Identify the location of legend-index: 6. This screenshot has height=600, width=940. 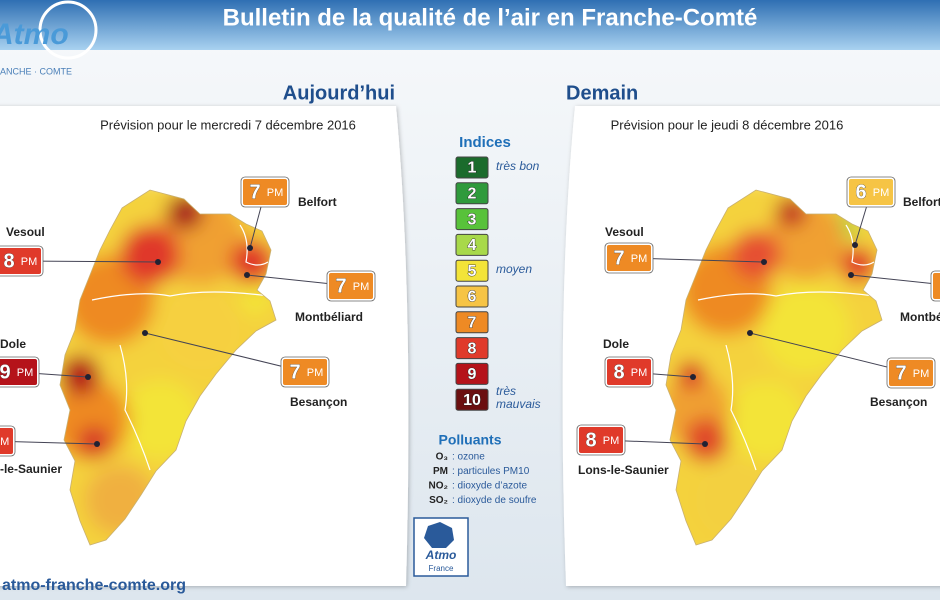
(472, 297).